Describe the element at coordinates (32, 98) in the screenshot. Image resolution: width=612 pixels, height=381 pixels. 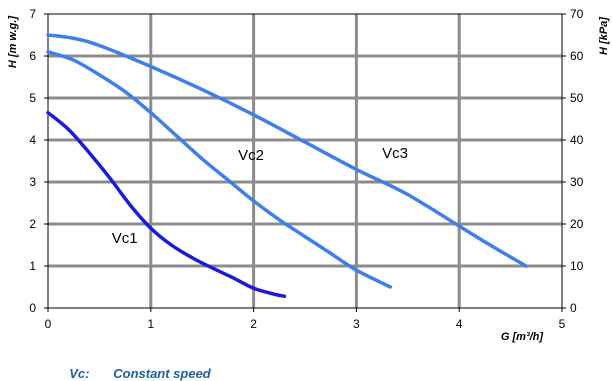
I see `y-left-tick-label: 5` at that location.